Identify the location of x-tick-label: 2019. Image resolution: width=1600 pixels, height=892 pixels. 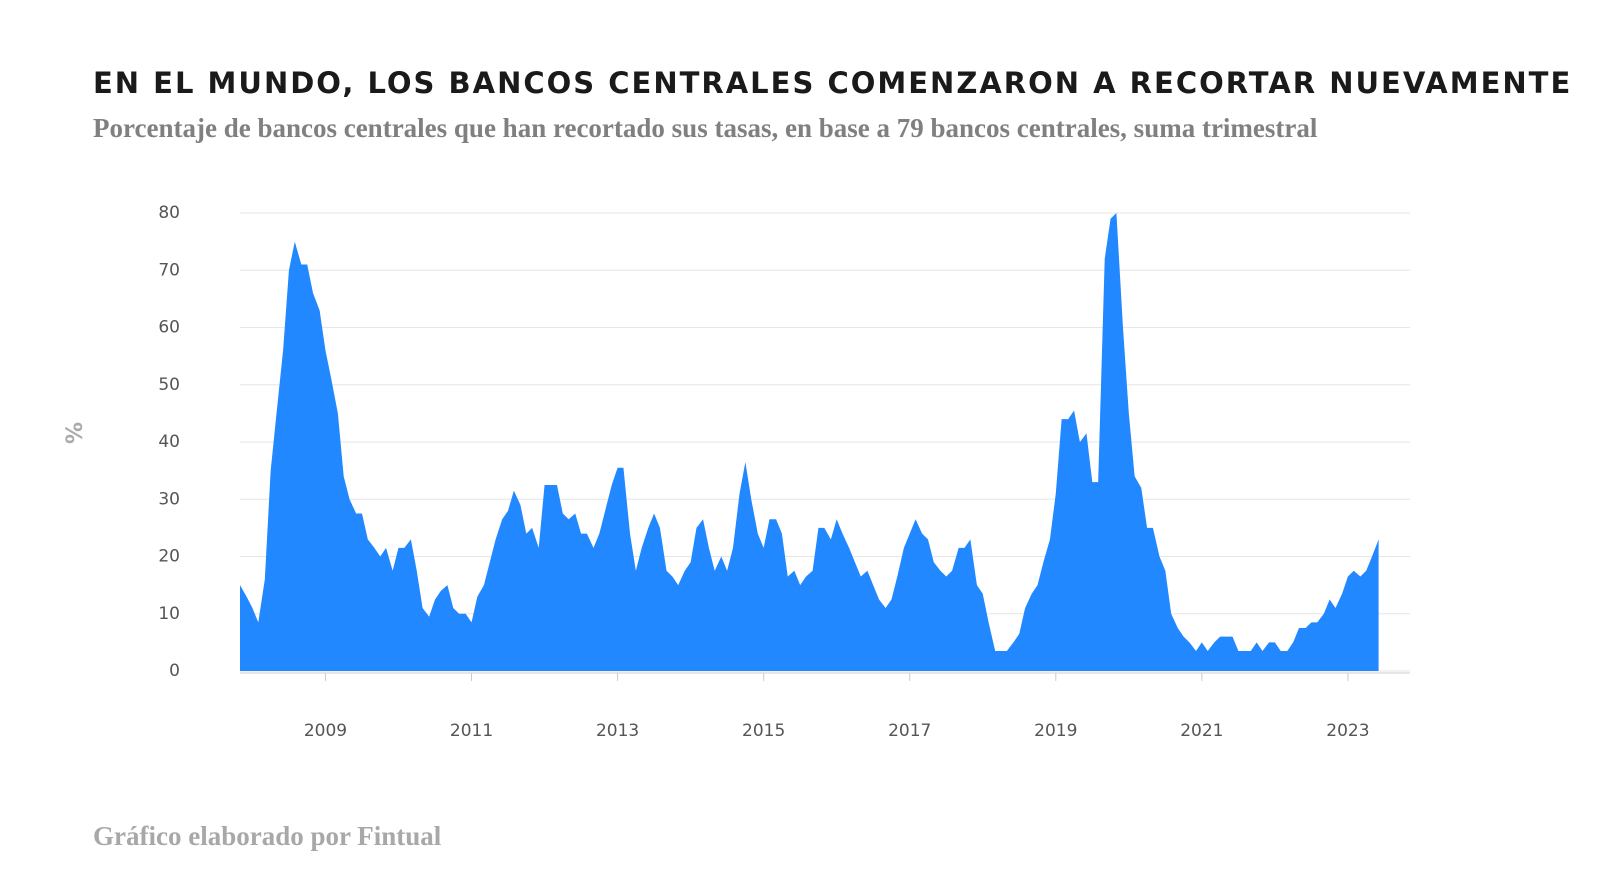
(1055, 731).